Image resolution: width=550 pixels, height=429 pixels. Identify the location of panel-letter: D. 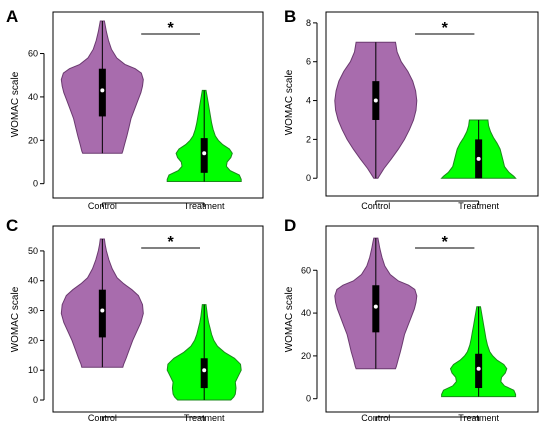
(290, 225).